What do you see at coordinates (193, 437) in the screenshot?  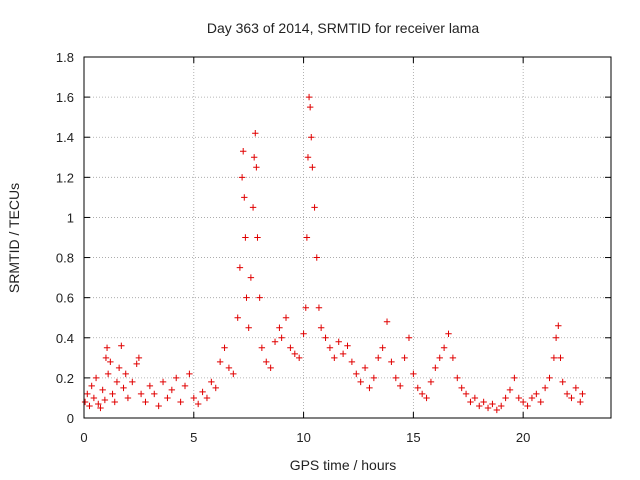 I see `x-tick-label: 5` at bounding box center [193, 437].